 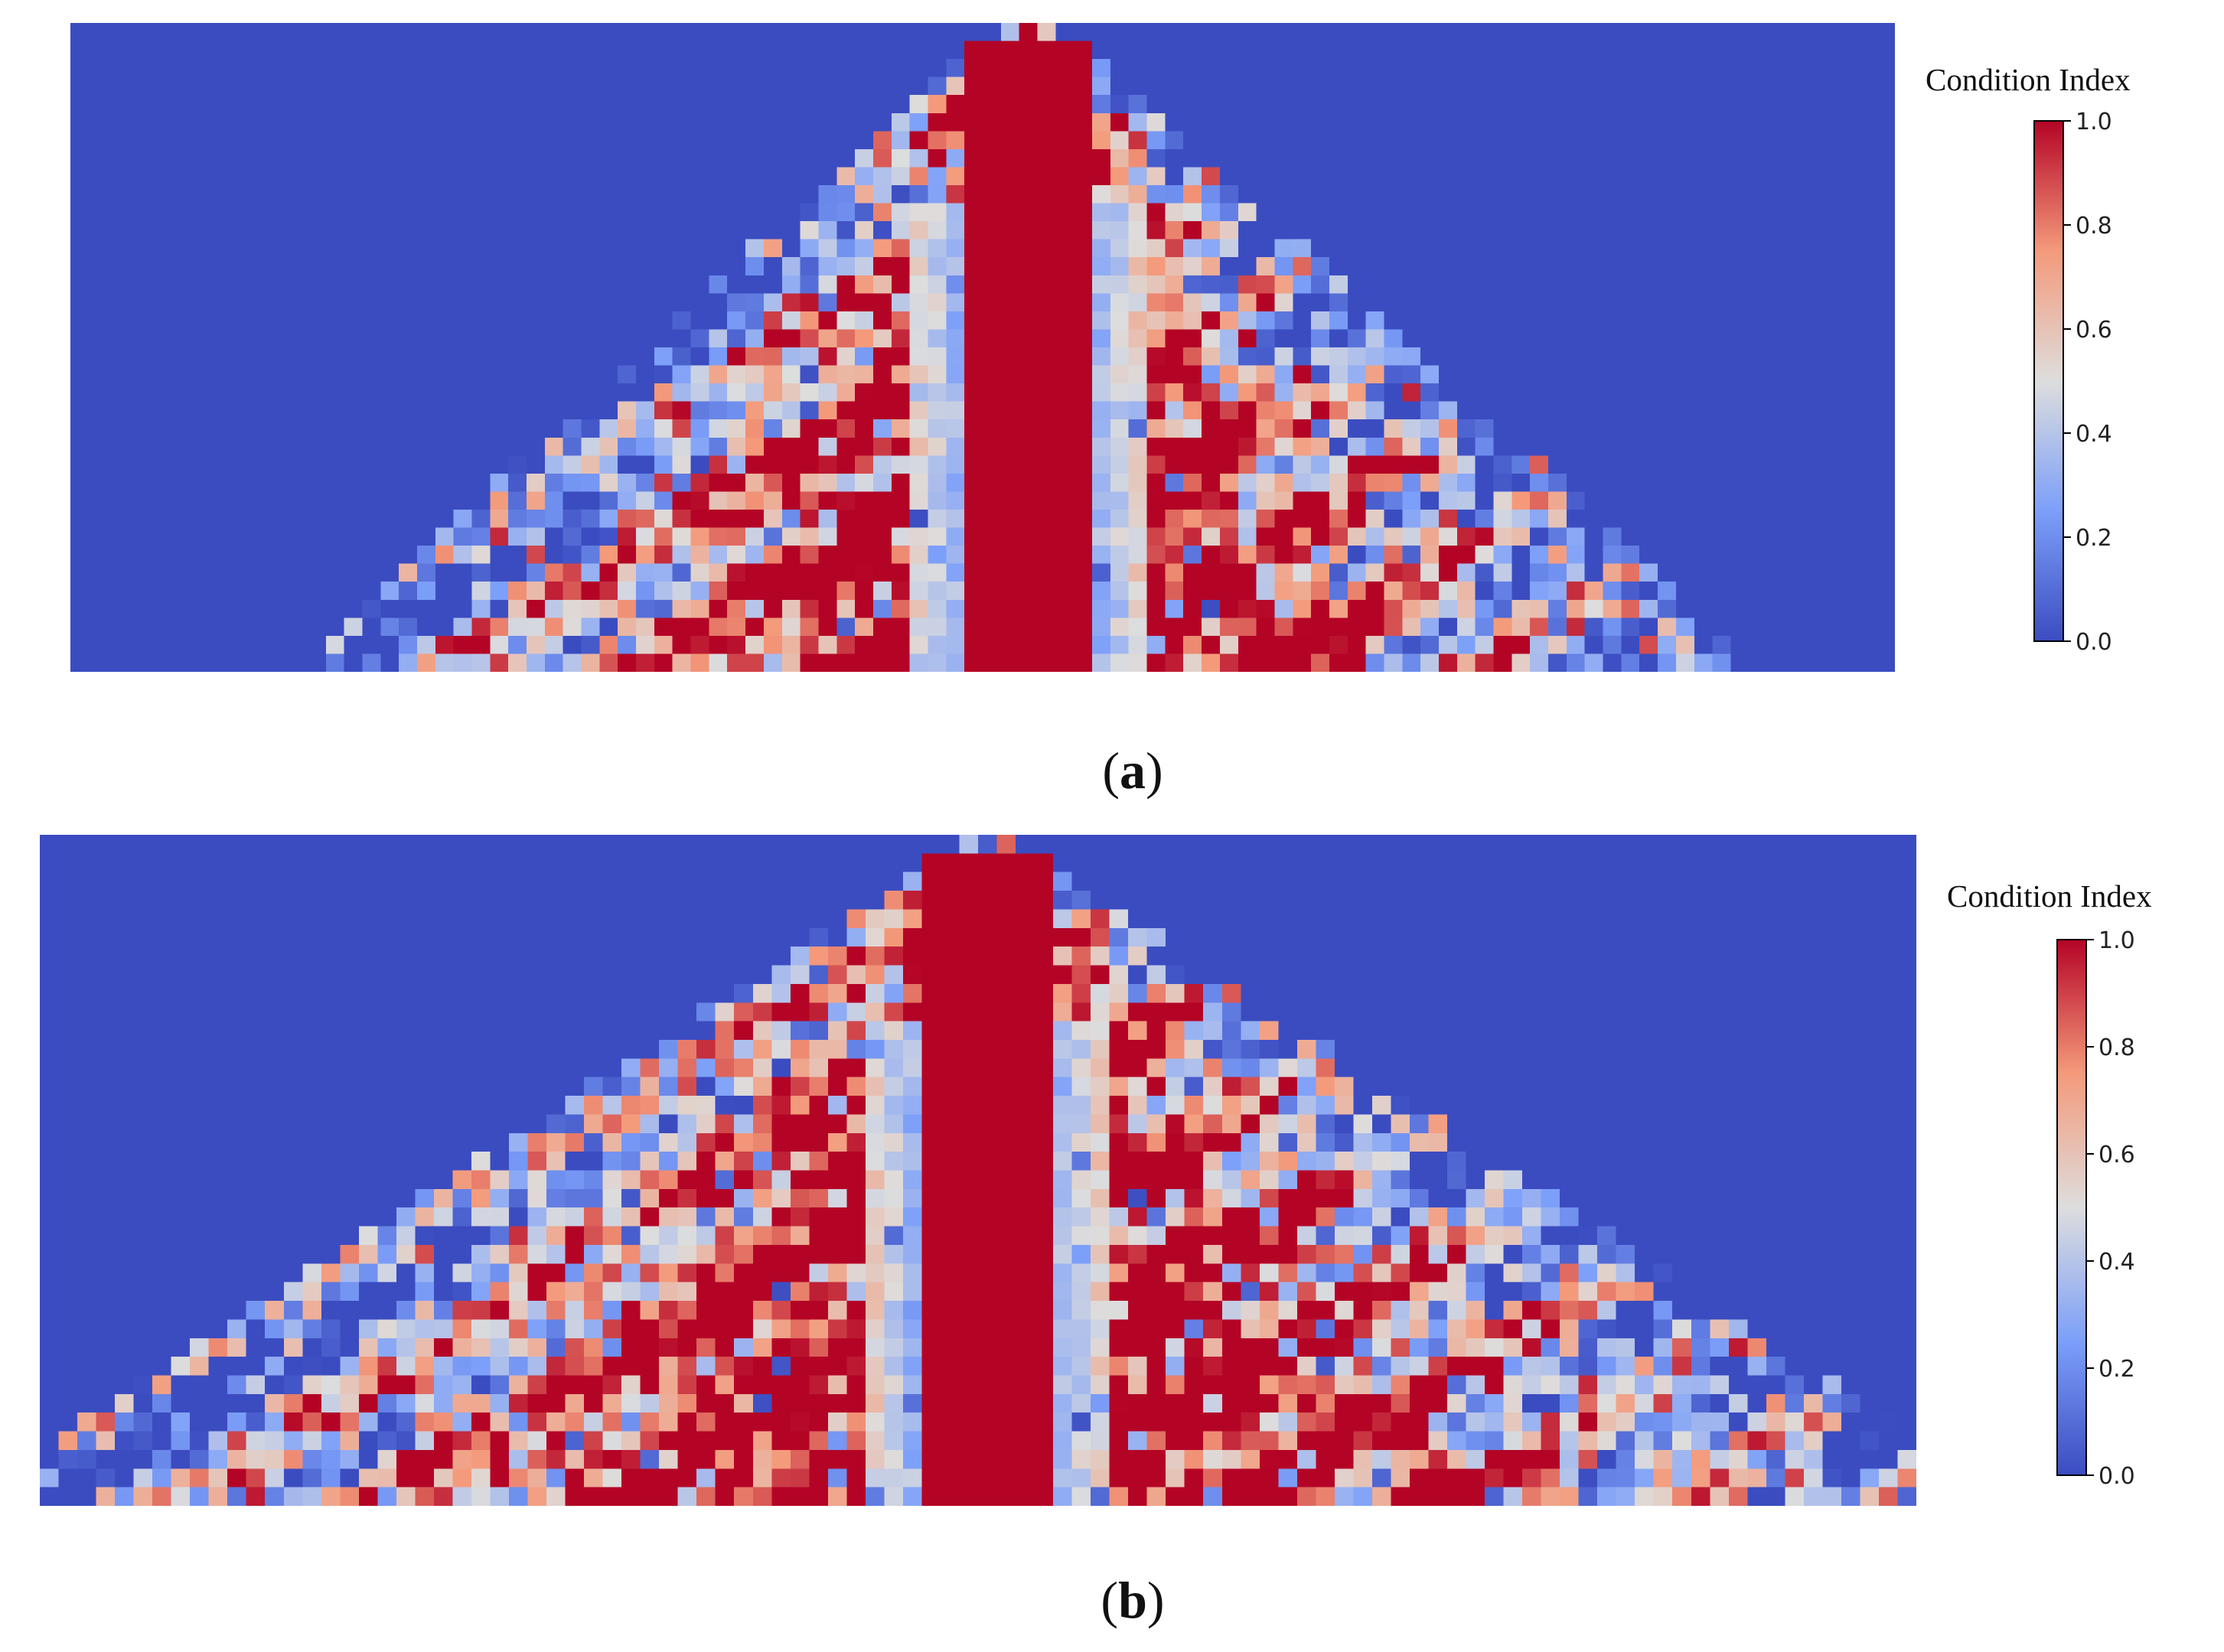 I want to click on colorbar-title-b: Condition Index, so click(x=2049, y=896).